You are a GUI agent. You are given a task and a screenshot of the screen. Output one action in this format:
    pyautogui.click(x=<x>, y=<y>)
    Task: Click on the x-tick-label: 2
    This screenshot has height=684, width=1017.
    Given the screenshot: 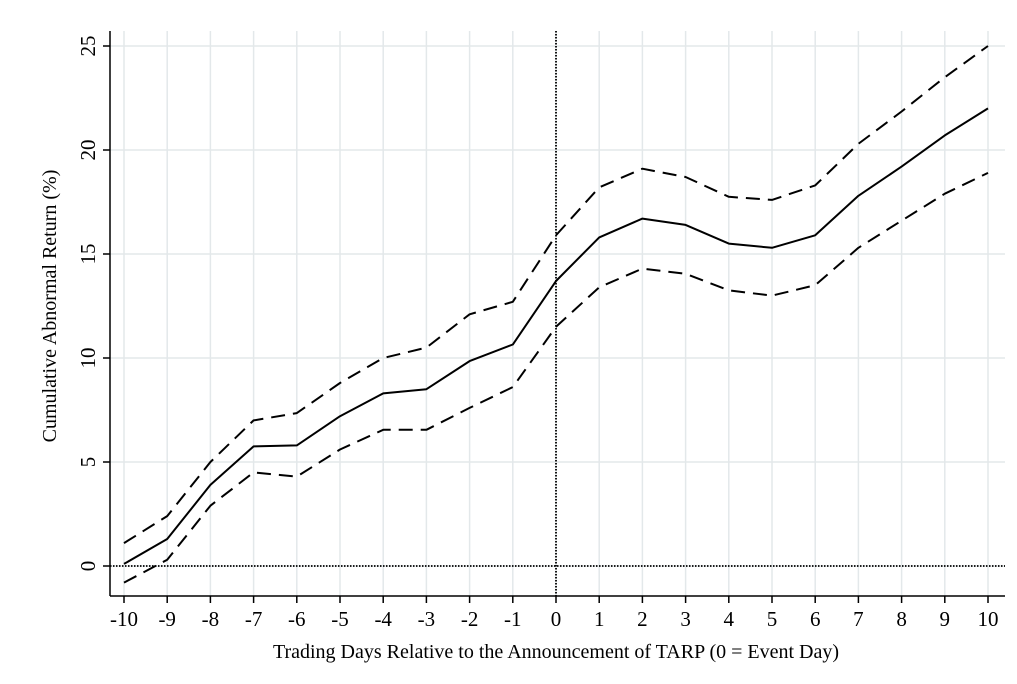 What is the action you would take?
    pyautogui.click(x=642, y=619)
    